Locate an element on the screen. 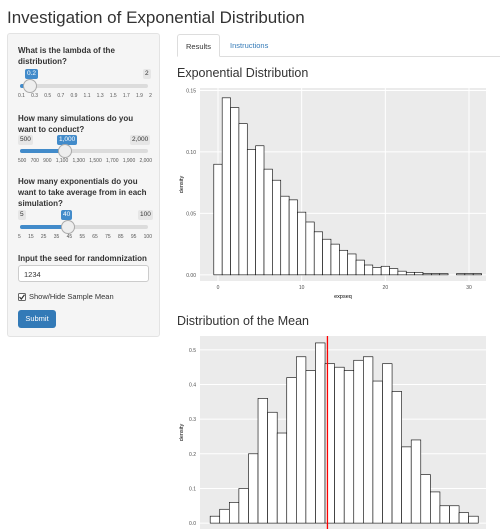 Image resolution: width=500 pixels, height=529 pixels. slider-tick-label: 1,300 is located at coordinates (78, 161).